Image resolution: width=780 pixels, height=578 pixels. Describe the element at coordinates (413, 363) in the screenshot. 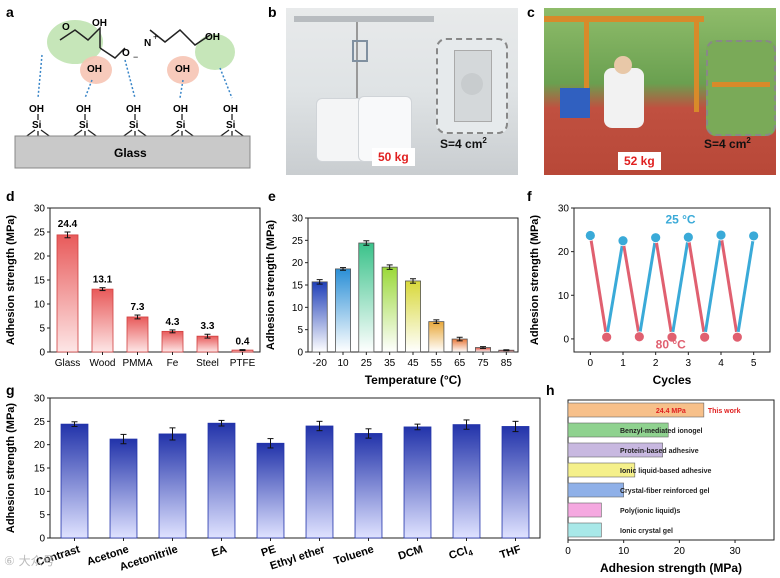

I see `x-tick-label: 45` at that location.